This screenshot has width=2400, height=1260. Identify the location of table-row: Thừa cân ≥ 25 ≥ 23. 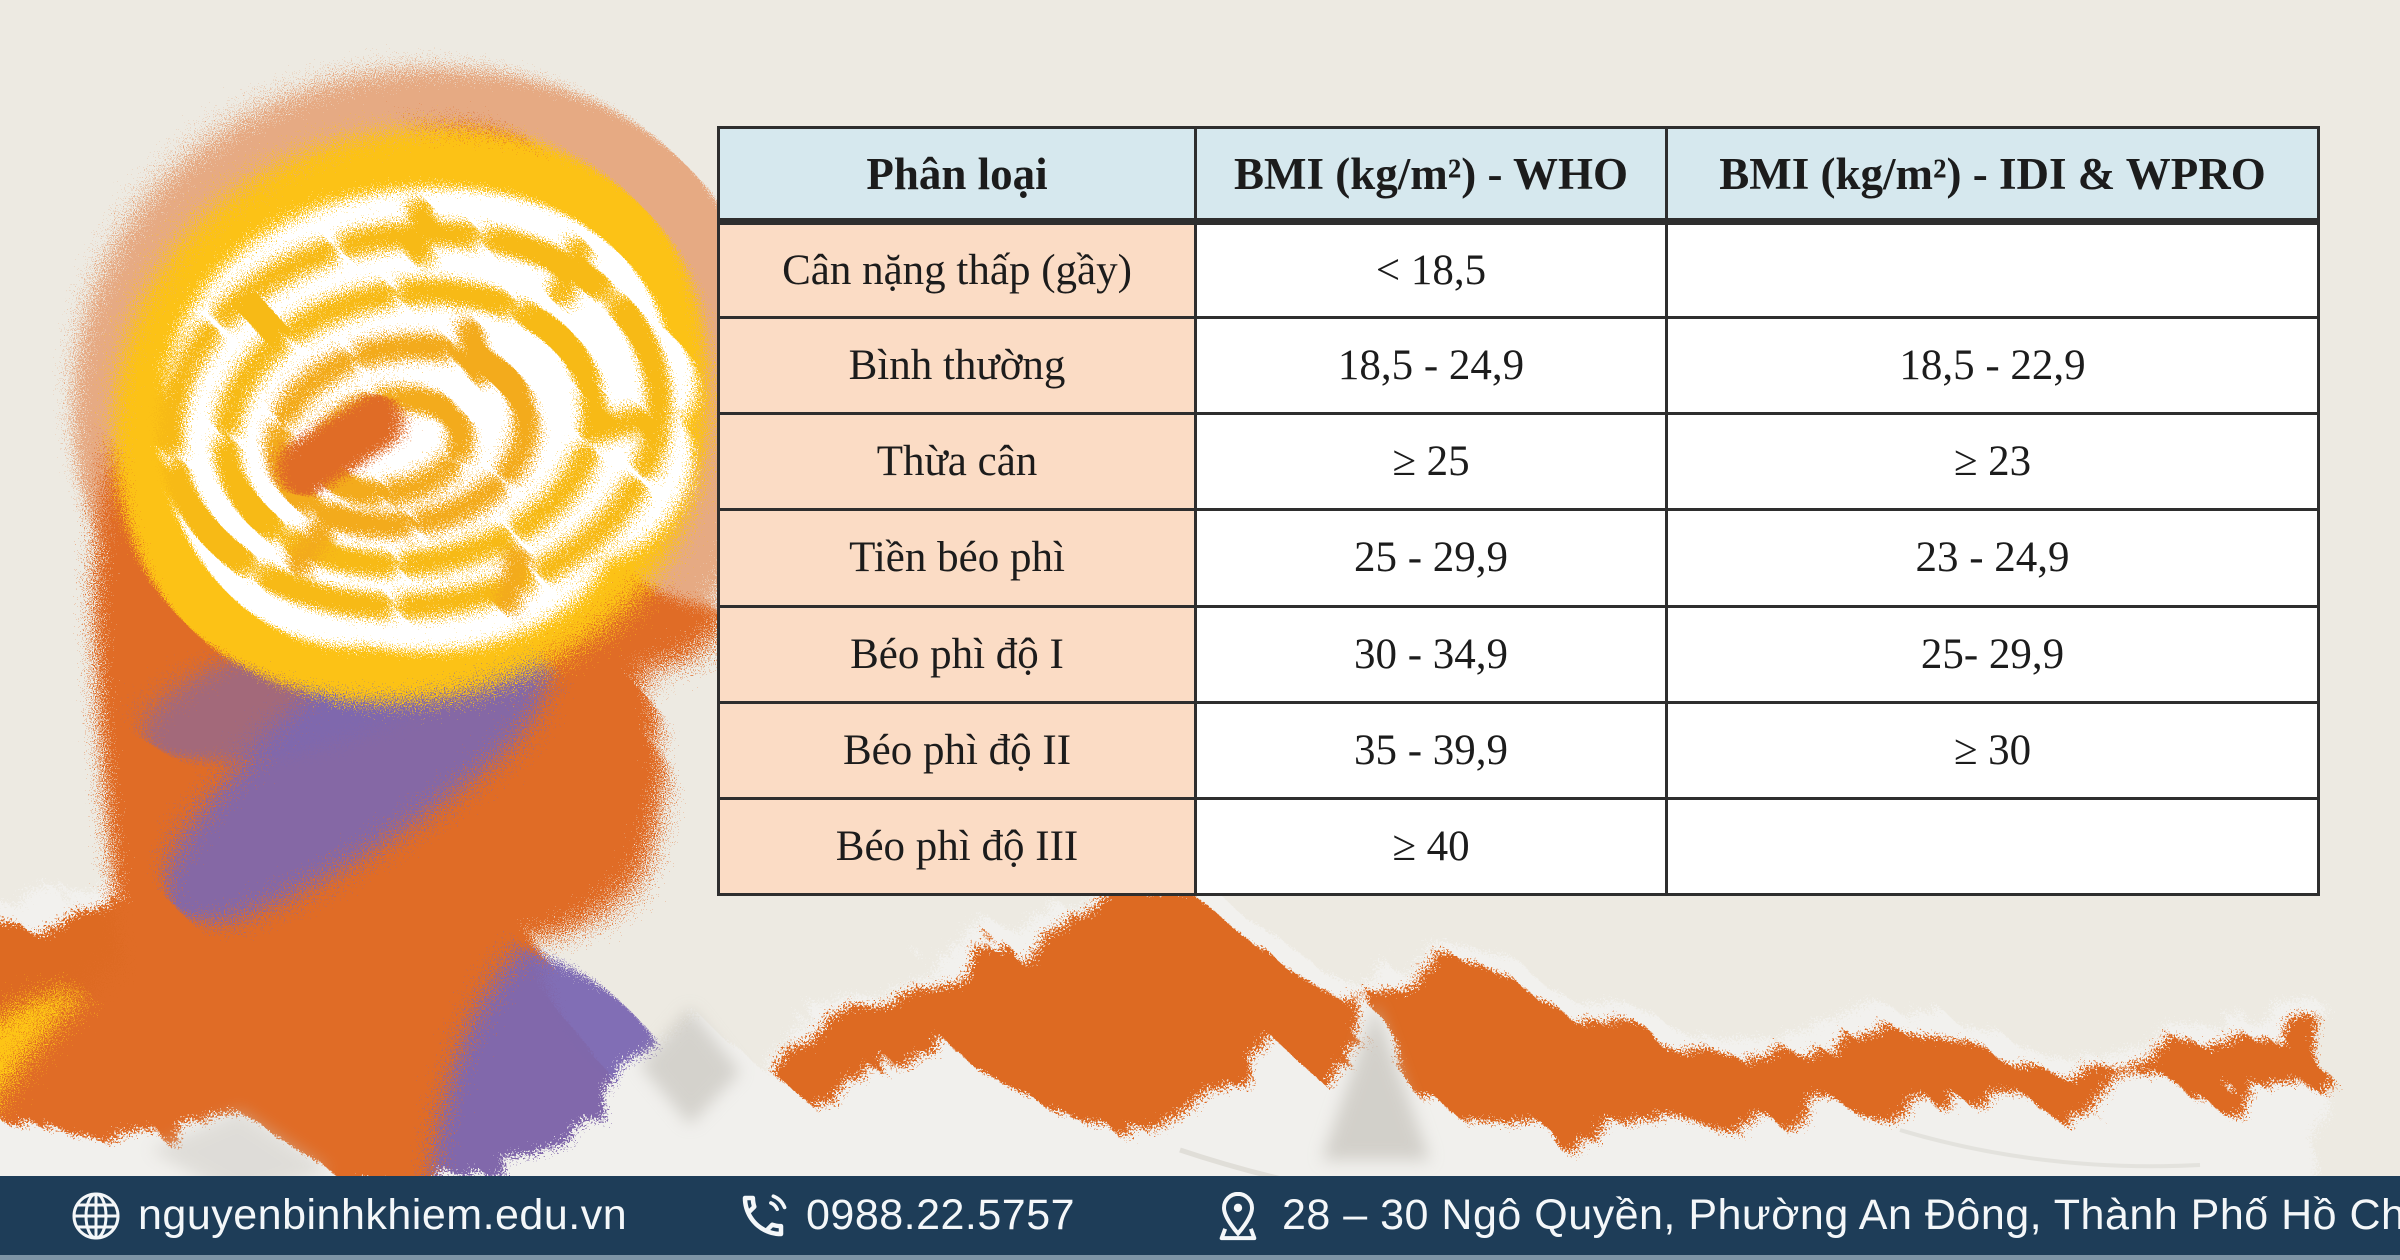
(1518, 462).